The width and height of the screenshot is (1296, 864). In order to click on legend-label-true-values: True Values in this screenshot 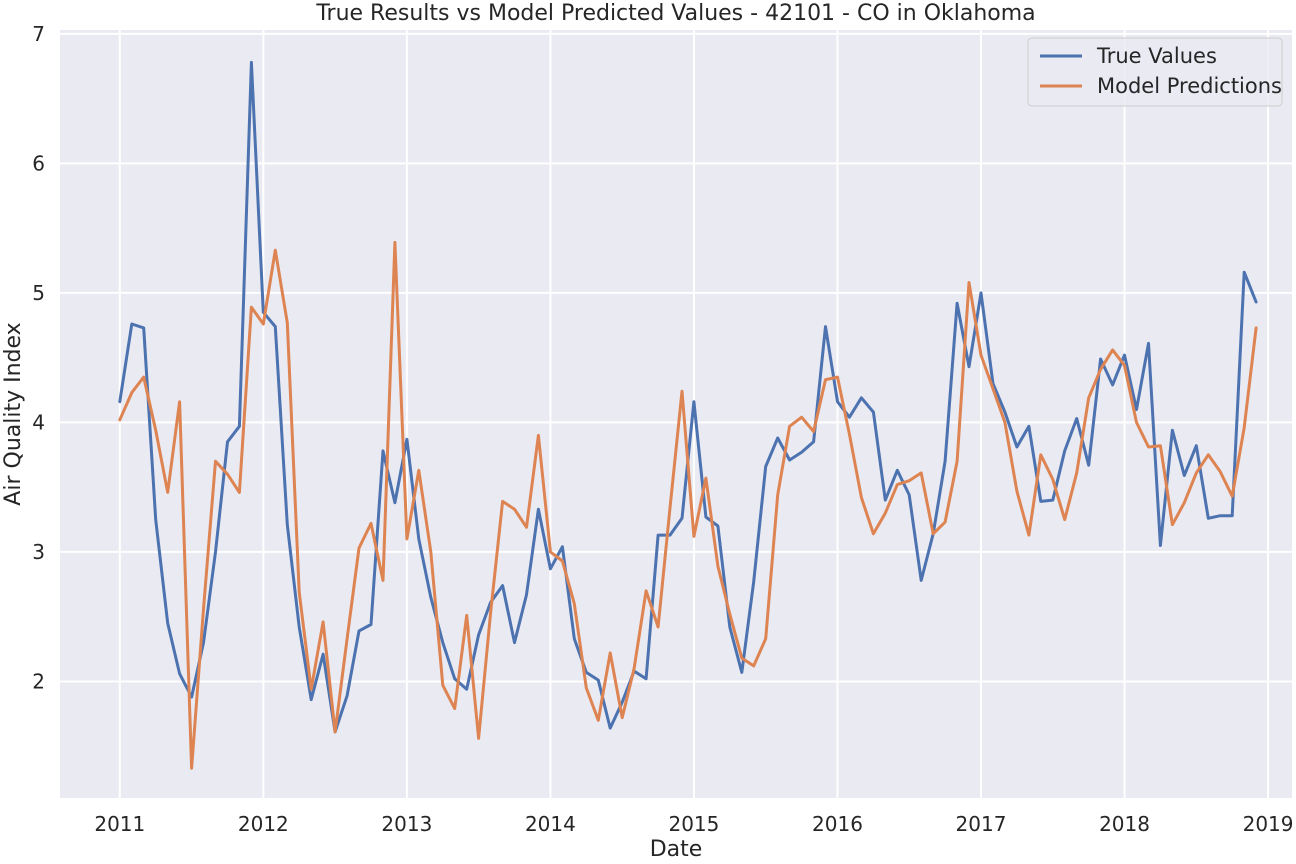, I will do `click(1156, 56)`.